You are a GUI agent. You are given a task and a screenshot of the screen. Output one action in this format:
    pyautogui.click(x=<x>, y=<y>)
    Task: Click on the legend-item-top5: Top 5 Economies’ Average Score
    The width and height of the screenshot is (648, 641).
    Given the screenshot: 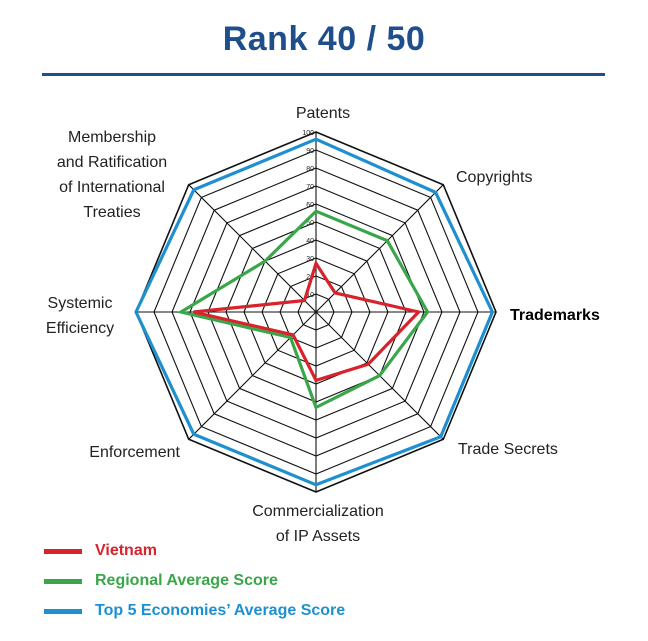 What is the action you would take?
    pyautogui.click(x=194, y=611)
    